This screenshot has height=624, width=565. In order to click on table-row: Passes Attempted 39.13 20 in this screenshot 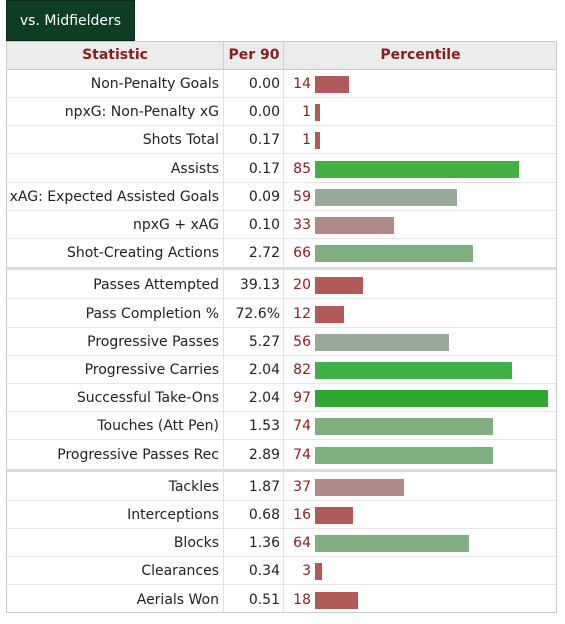, I will do `click(281, 285)`.